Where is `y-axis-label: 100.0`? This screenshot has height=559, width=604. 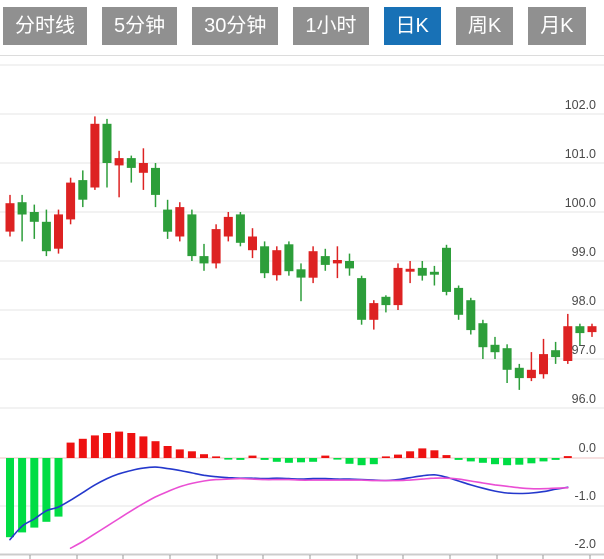
y-axis-label: 100.0 is located at coordinates (580, 203).